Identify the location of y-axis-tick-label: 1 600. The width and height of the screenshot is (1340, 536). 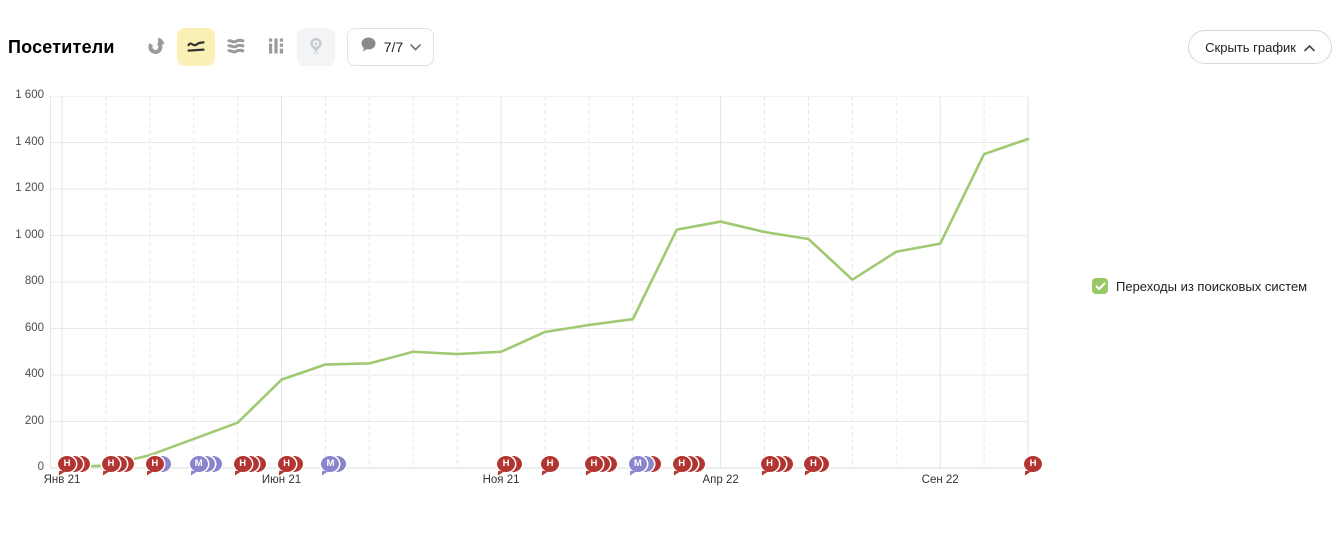
(29, 95).